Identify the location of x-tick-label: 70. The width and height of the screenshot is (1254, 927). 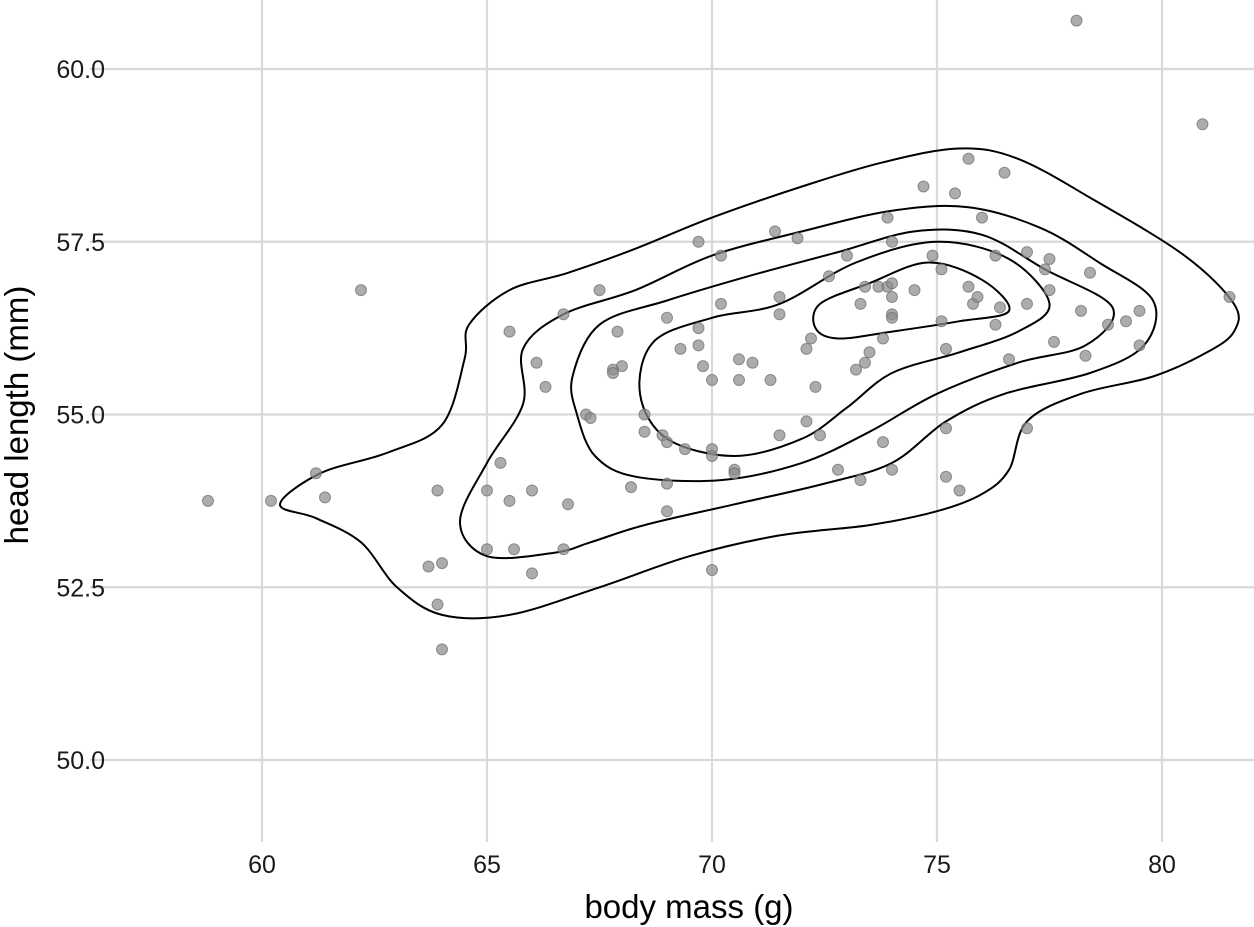
(712, 865).